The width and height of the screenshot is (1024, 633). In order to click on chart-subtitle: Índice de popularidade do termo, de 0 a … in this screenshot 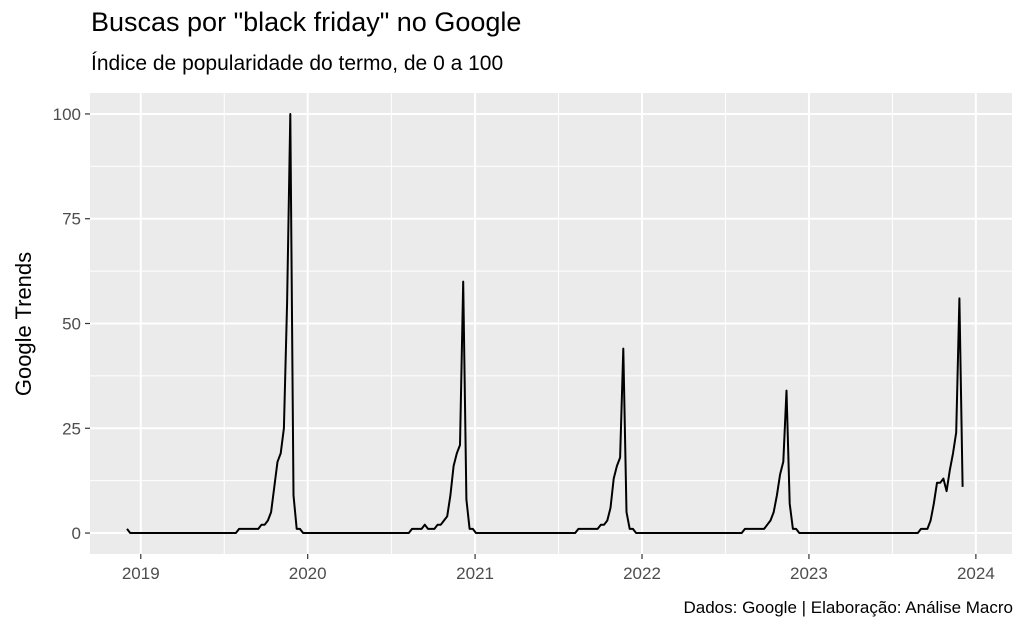, I will do `click(297, 63)`.